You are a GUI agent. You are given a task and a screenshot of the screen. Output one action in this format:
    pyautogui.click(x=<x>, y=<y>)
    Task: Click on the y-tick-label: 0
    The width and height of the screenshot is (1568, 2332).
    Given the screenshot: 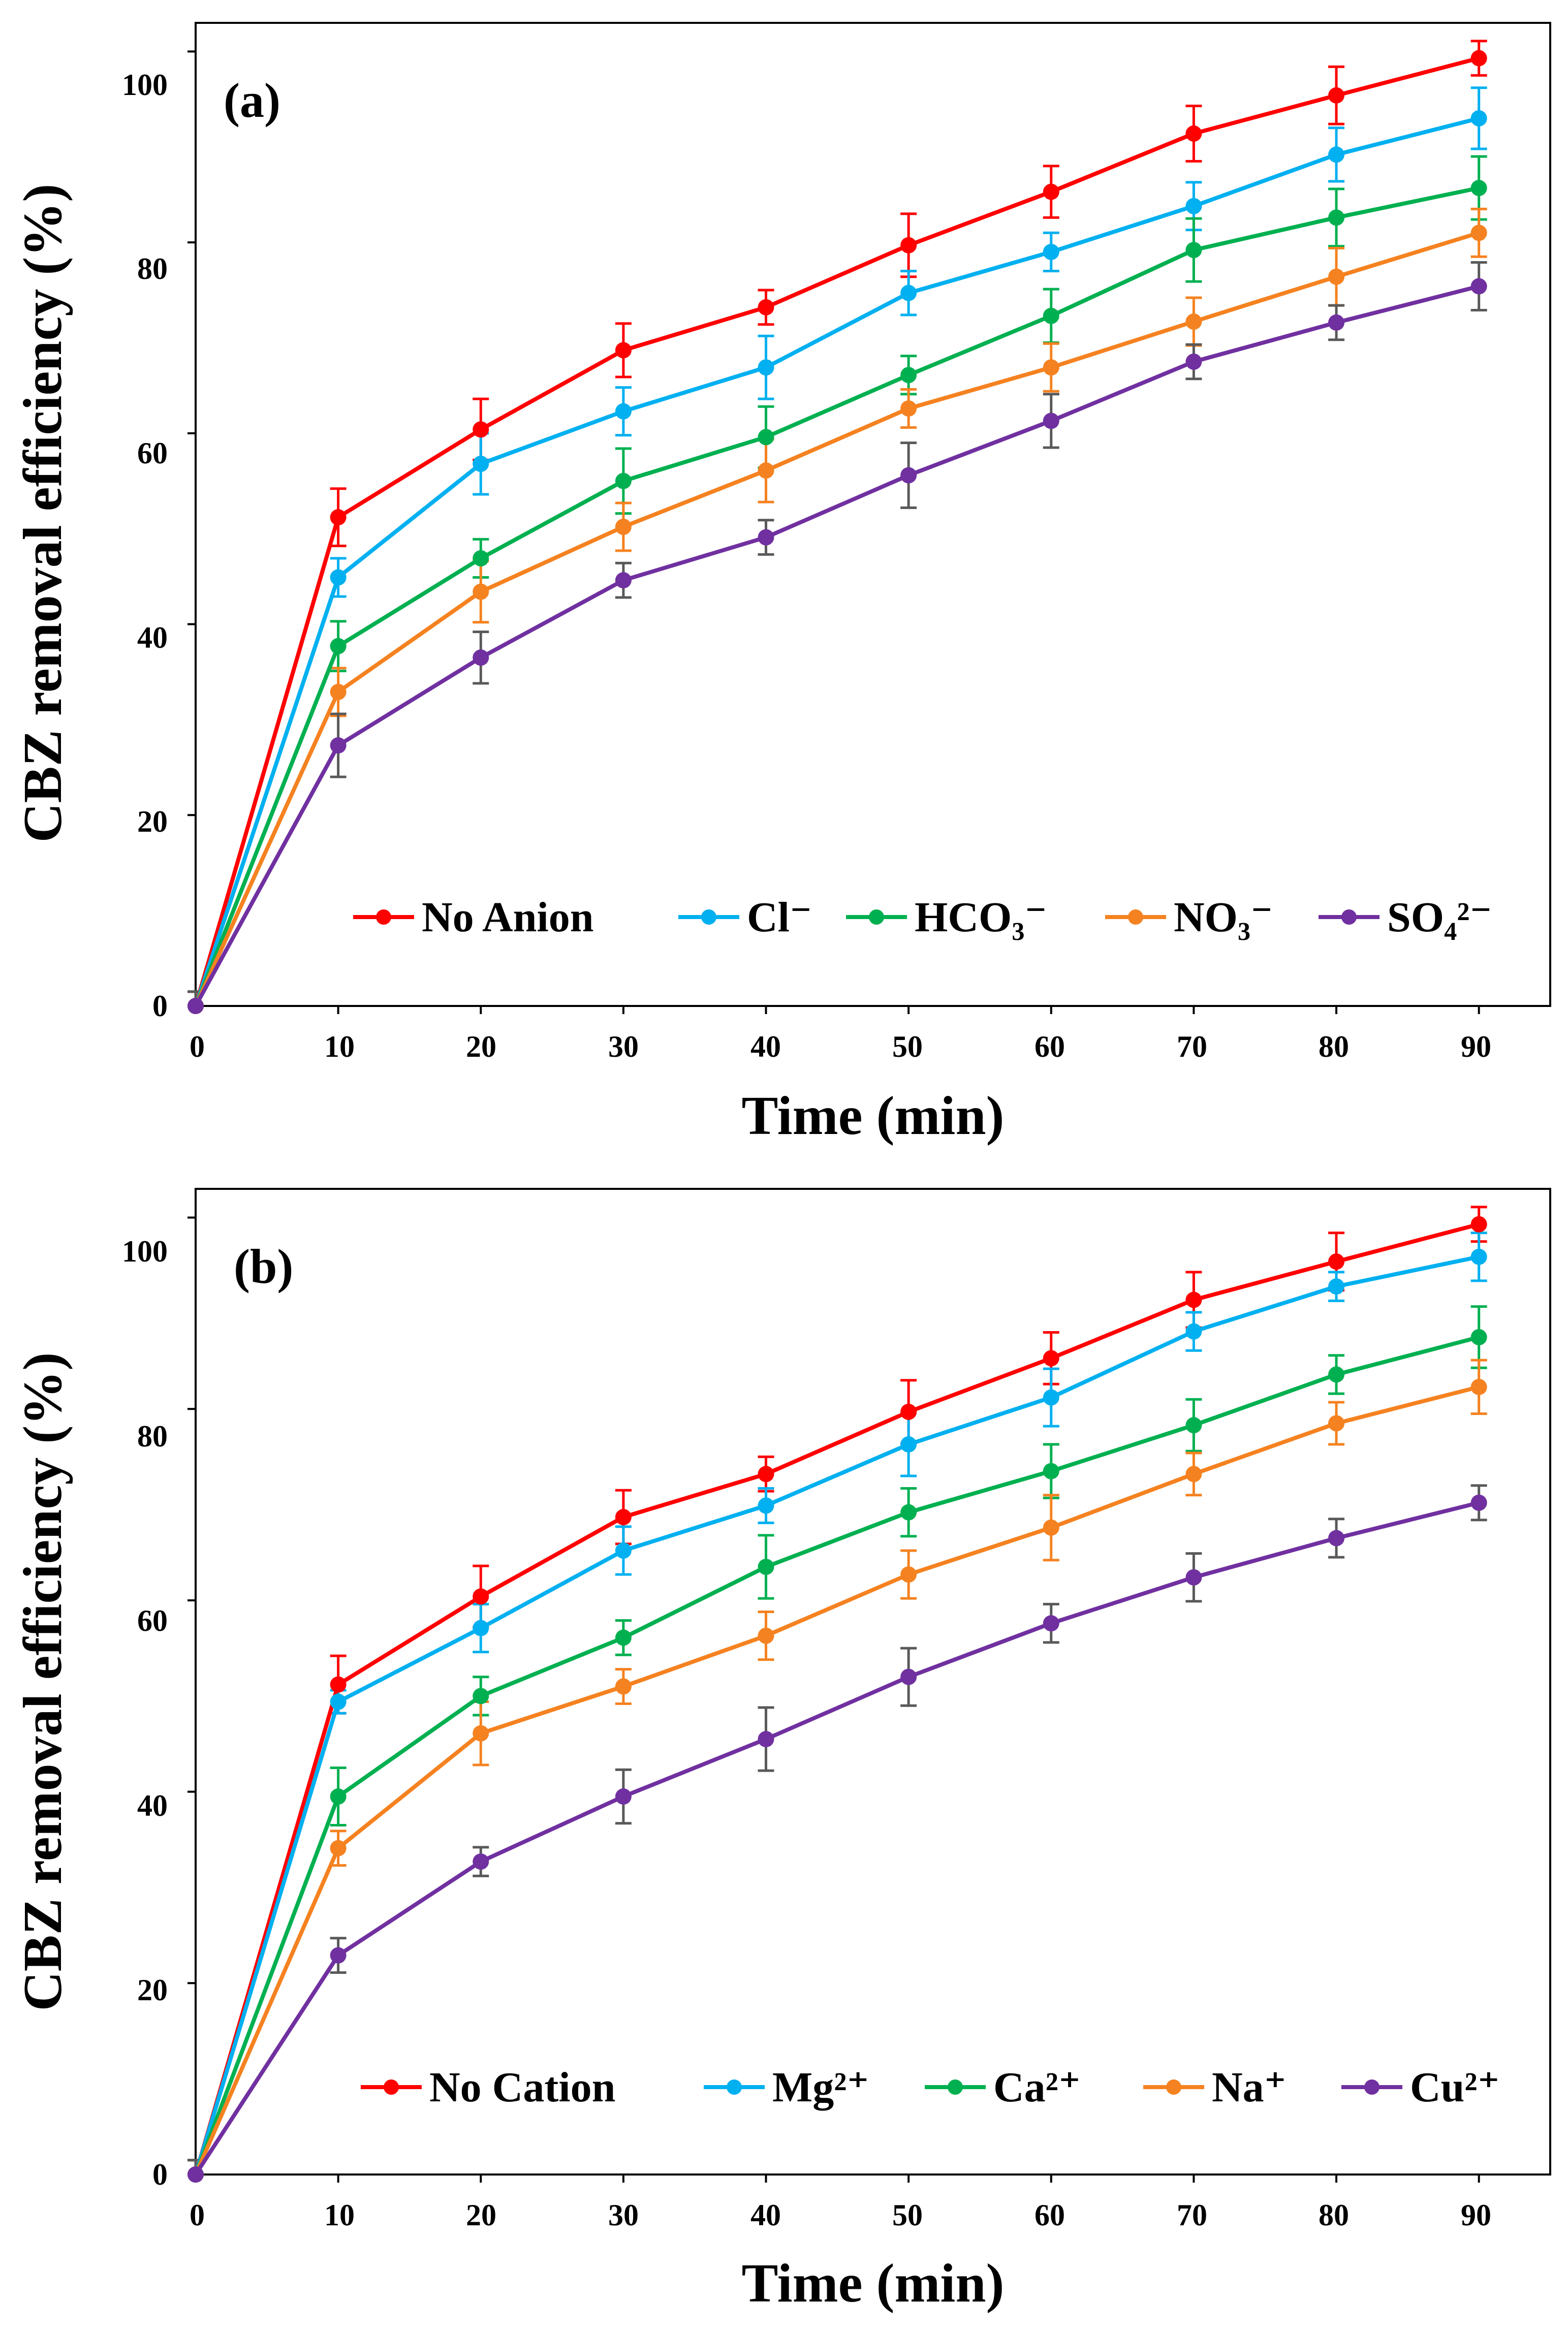 What is the action you would take?
    pyautogui.click(x=160, y=1006)
    